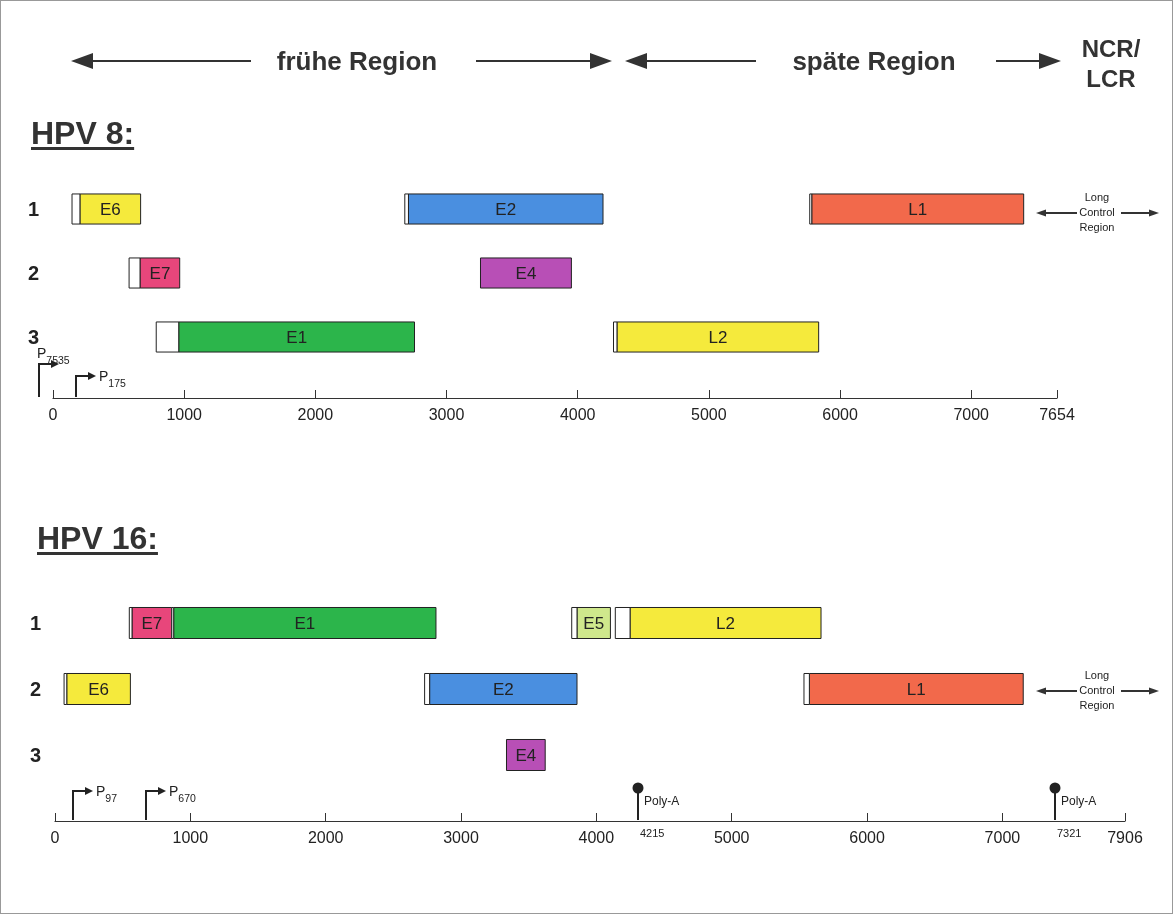  What do you see at coordinates (183, 793) in the screenshot?
I see `annotation: P$_{670}$` at bounding box center [183, 793].